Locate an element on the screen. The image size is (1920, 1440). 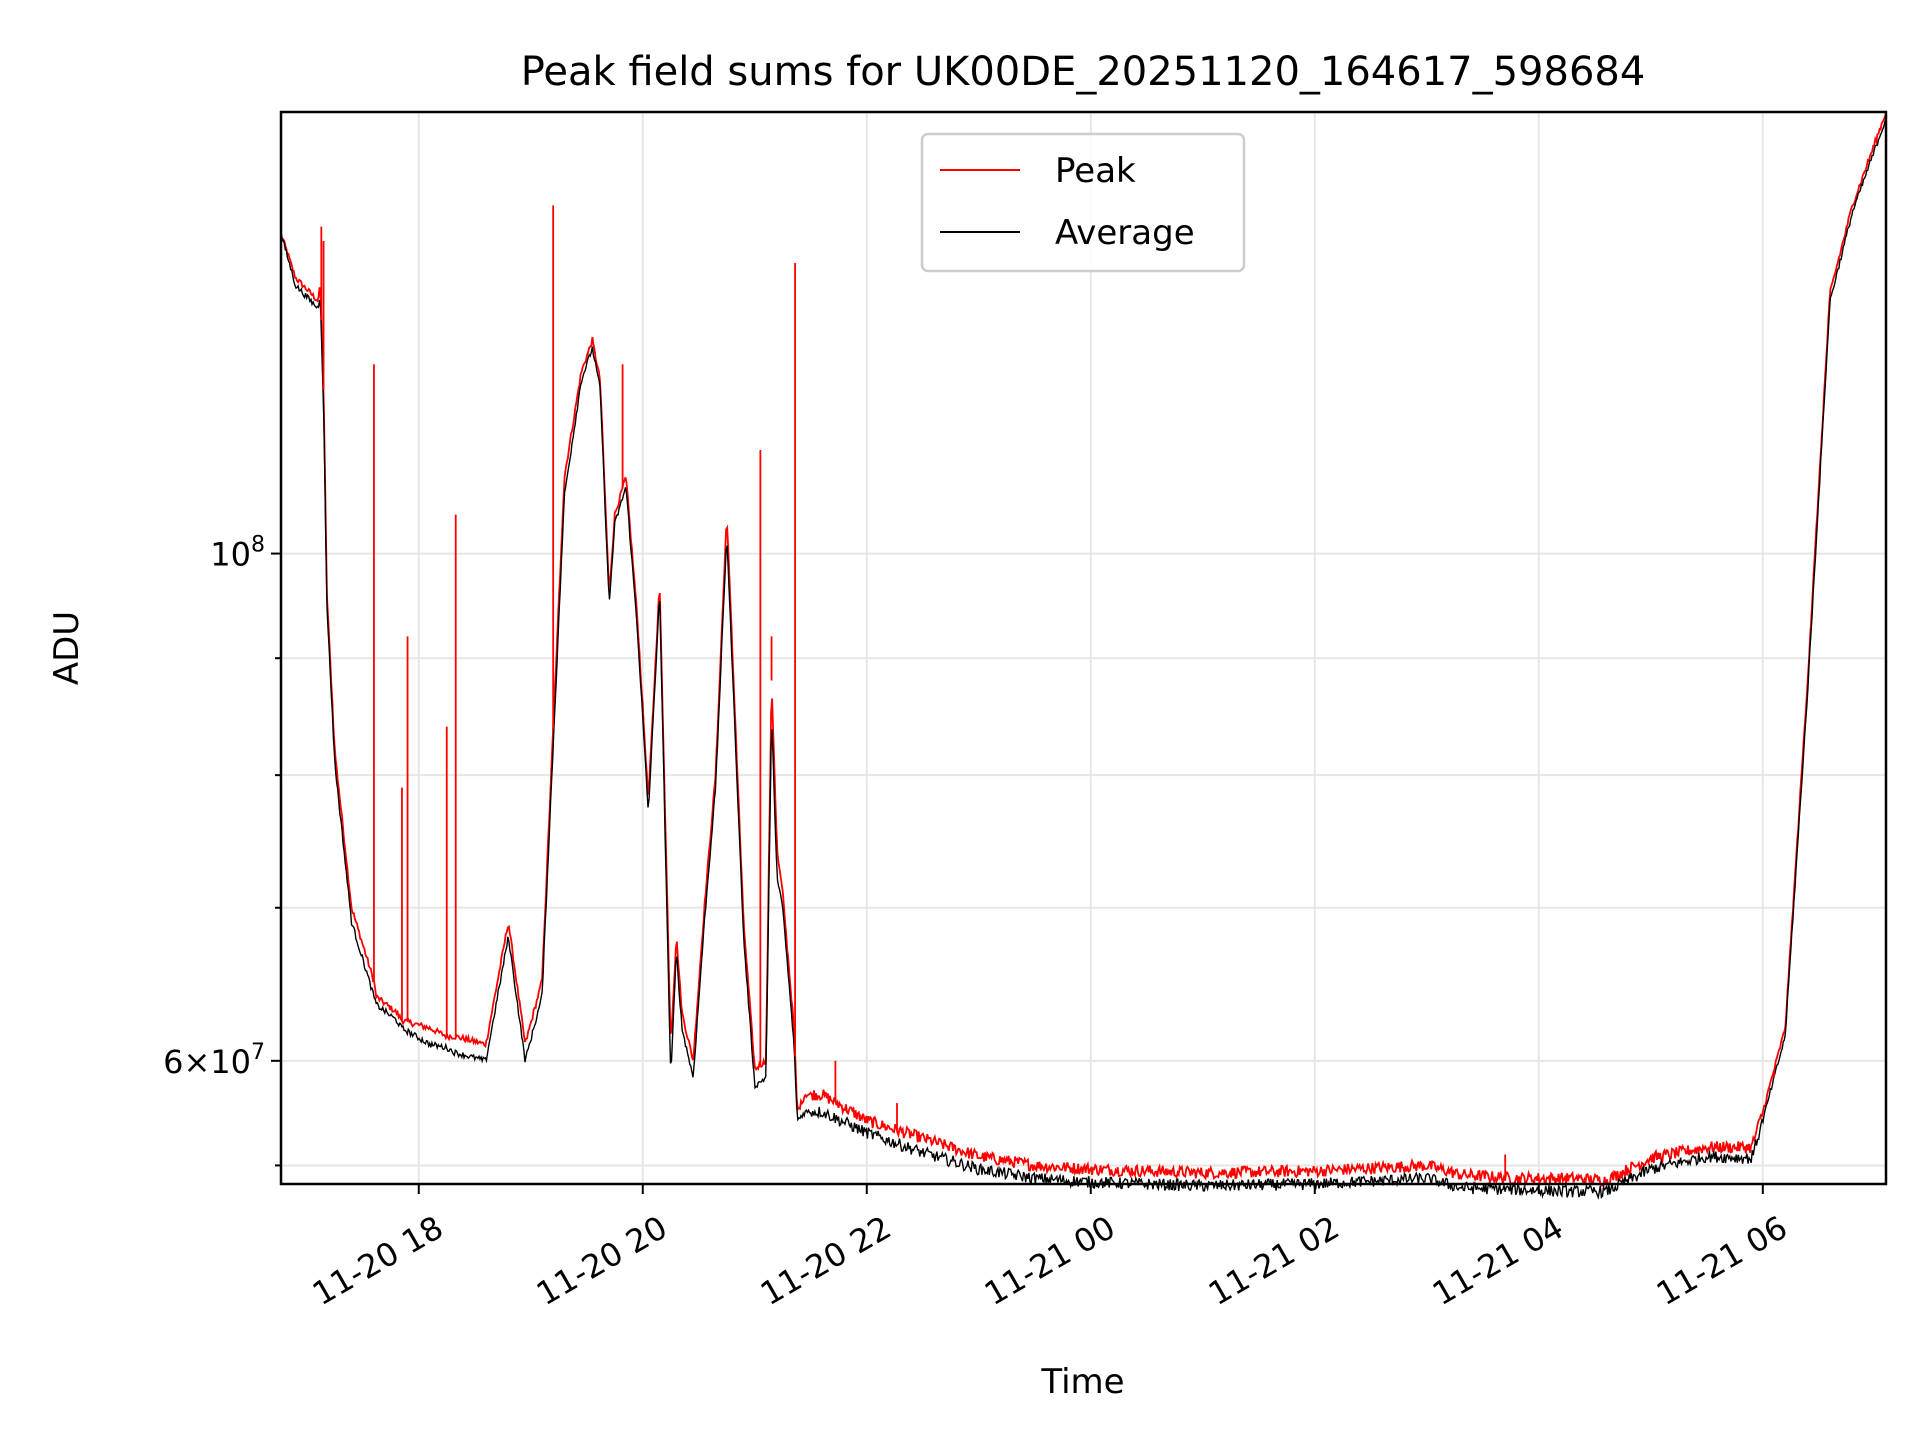
legend-peak-label: Peak is located at coordinates (1095, 171).